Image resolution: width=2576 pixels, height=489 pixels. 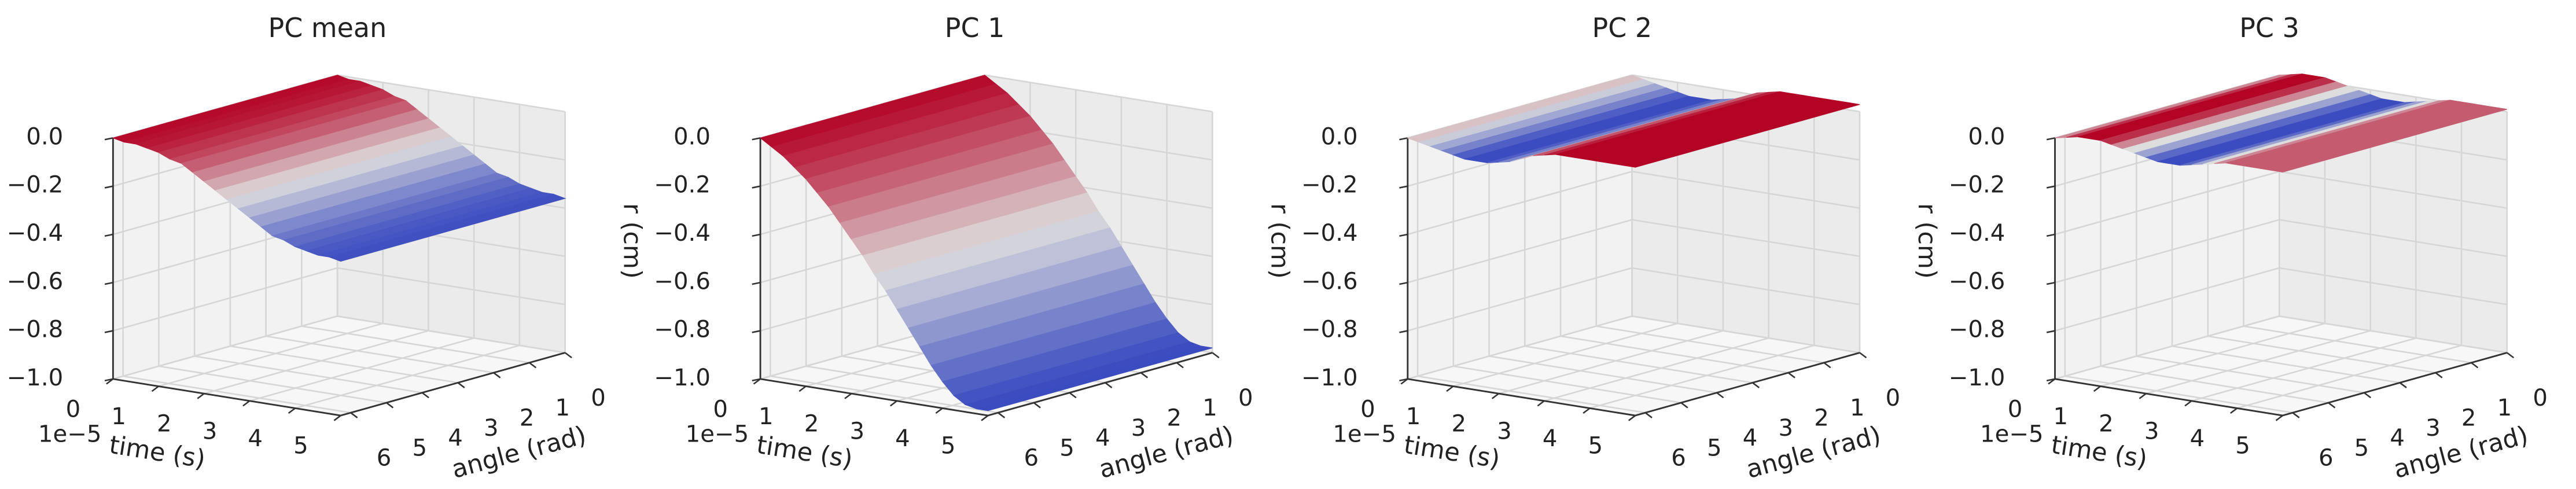 I want to click on z-tick-label: −0.4, so click(x=1977, y=233).